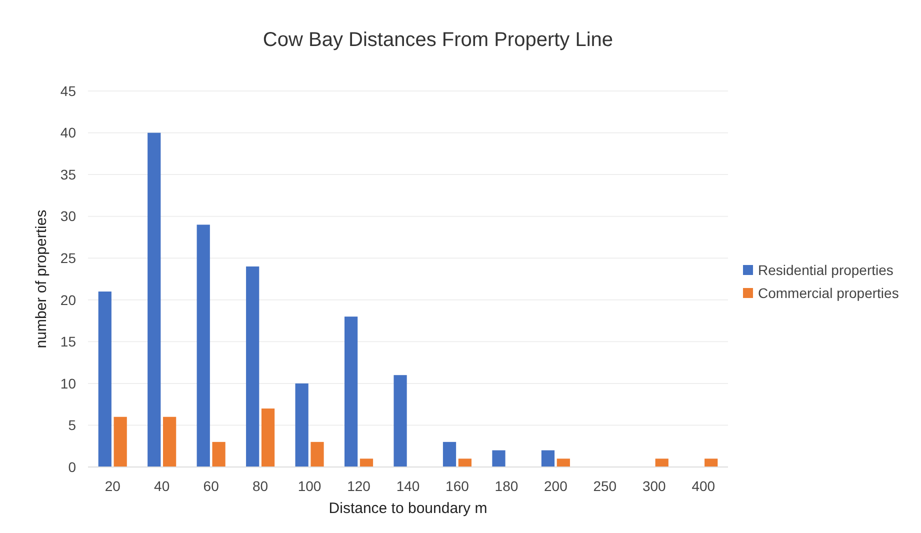 The height and width of the screenshot is (533, 921). What do you see at coordinates (826, 270) in the screenshot?
I see `legend-label: Residential properties` at bounding box center [826, 270].